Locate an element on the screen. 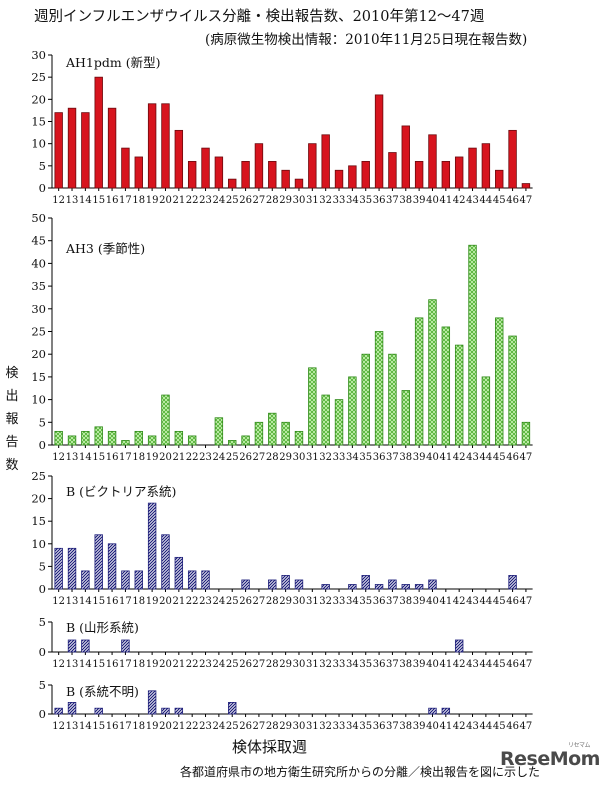  x-tick-label: 25 is located at coordinates (232, 200).